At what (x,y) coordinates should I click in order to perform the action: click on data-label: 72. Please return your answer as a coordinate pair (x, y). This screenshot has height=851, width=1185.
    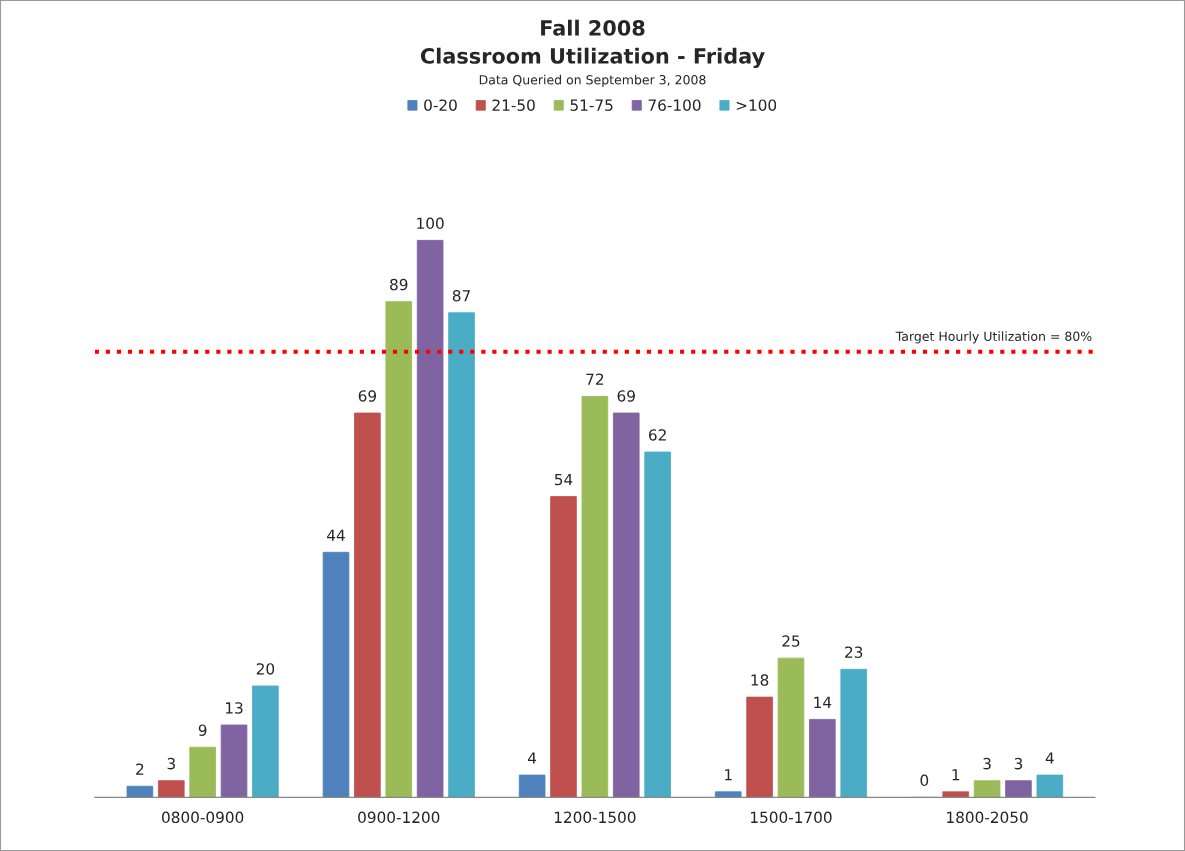
    Looking at the image, I should click on (595, 379).